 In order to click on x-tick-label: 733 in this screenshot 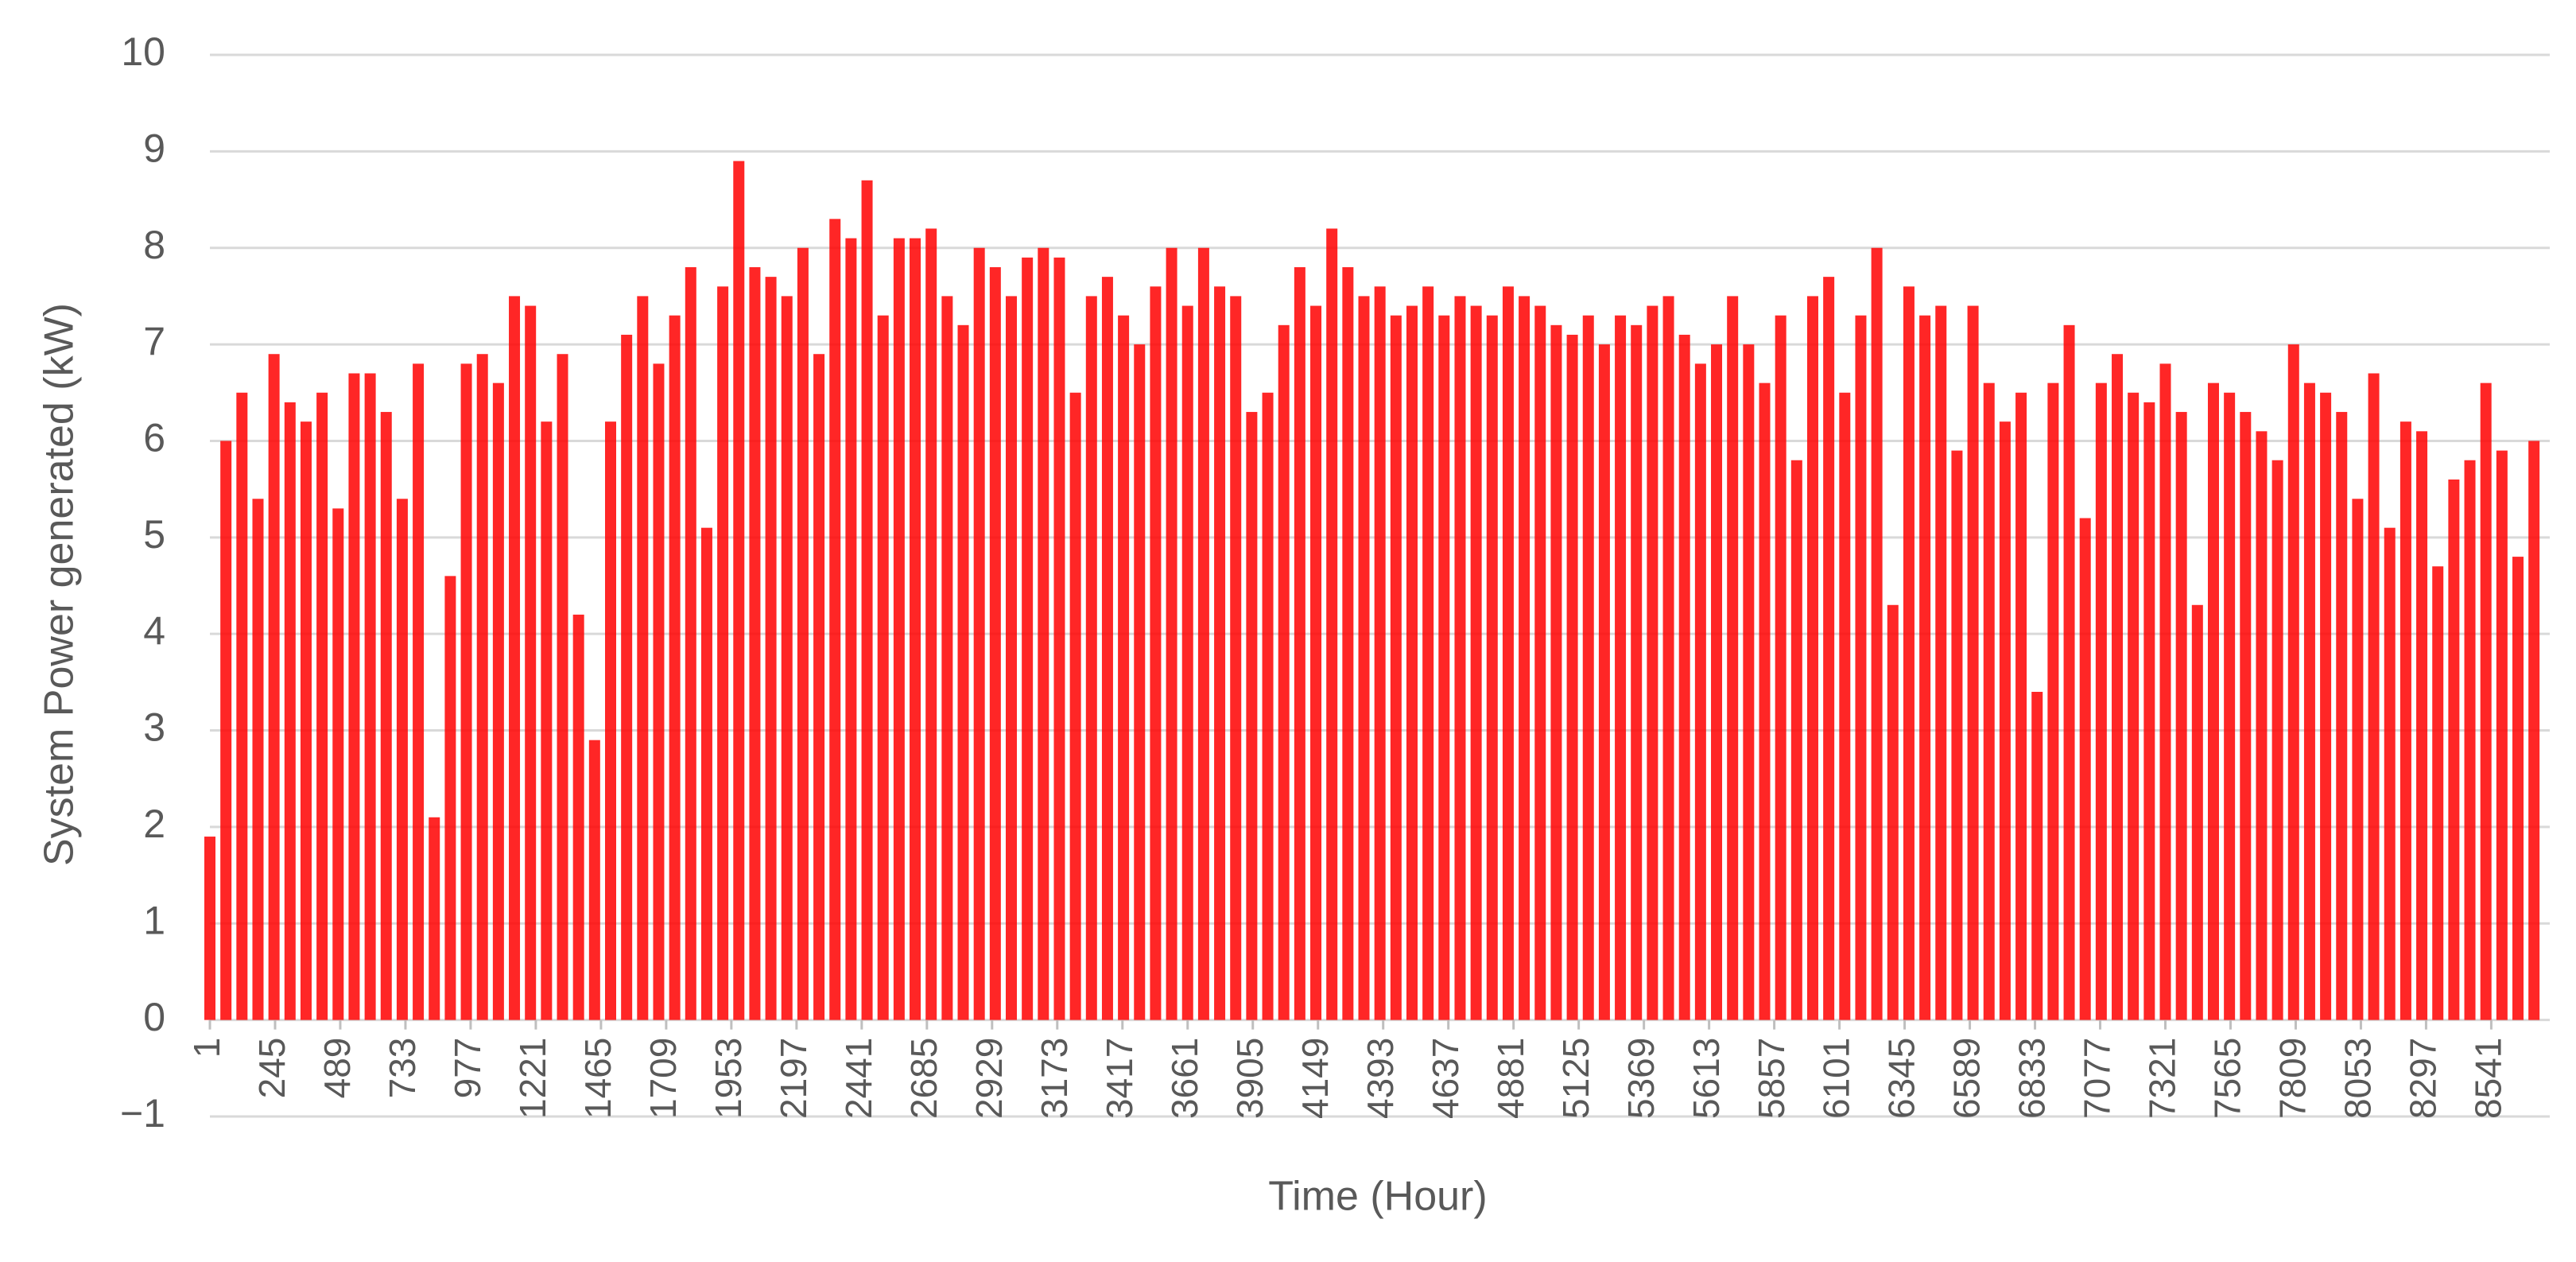, I will do `click(403, 1068)`.